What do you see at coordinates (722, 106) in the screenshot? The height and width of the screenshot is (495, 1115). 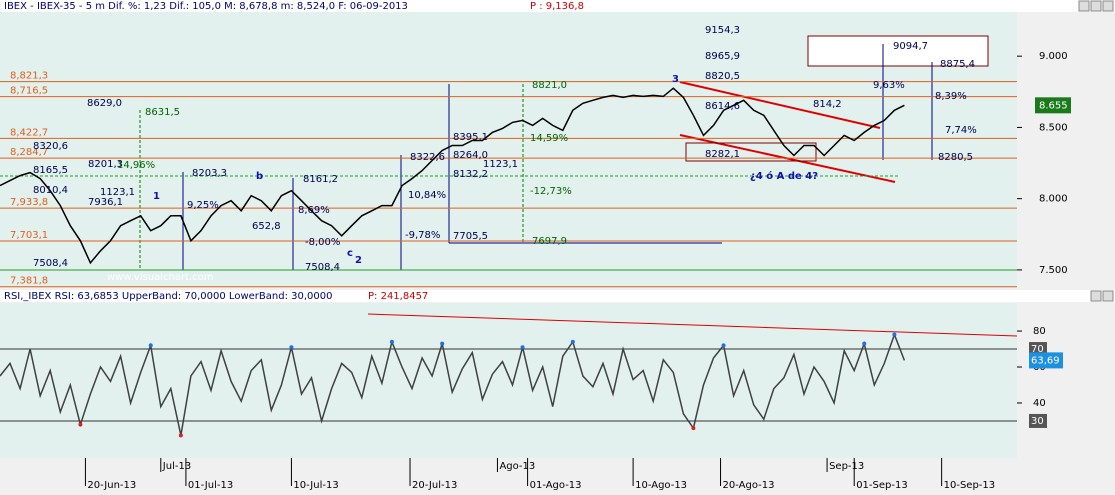 I see `annotation: 8614,6` at bounding box center [722, 106].